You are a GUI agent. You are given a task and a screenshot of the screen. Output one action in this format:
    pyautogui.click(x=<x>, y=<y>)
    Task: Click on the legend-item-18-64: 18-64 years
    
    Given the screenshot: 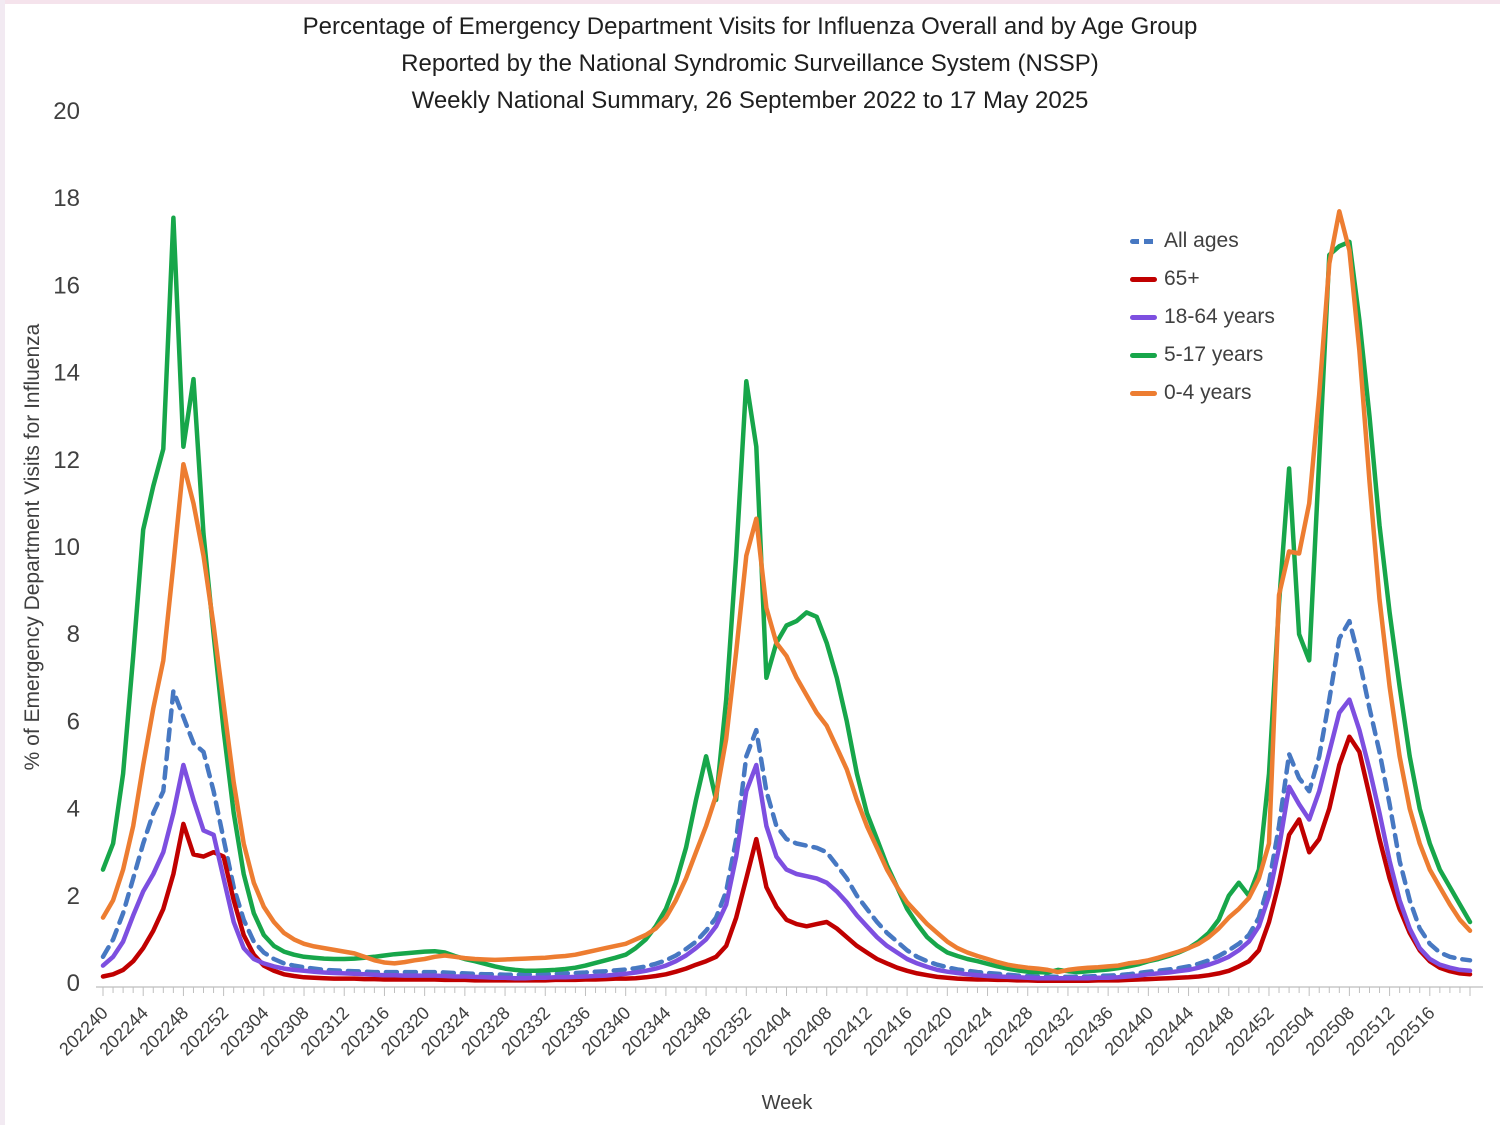 What is the action you would take?
    pyautogui.click(x=1202, y=317)
    